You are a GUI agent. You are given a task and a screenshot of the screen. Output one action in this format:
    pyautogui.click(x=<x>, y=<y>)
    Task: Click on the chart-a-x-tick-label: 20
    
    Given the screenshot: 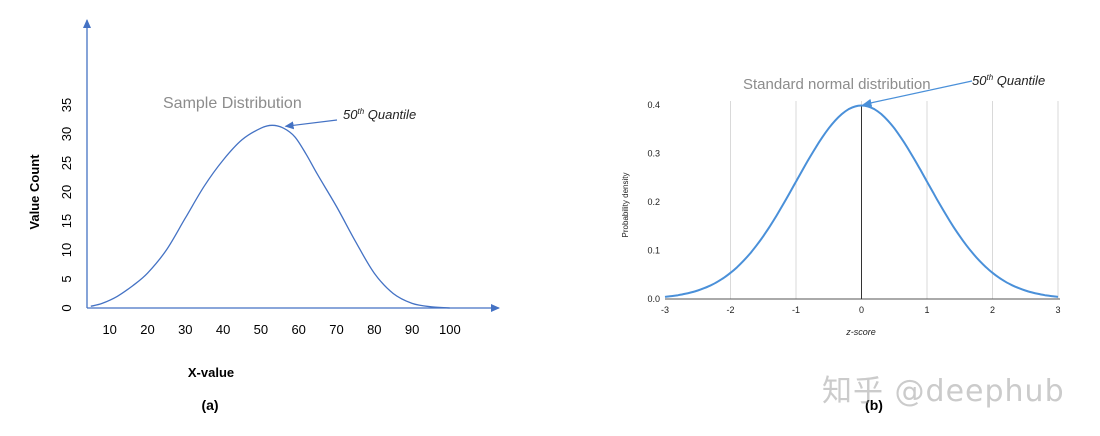 What is the action you would take?
    pyautogui.click(x=147, y=329)
    